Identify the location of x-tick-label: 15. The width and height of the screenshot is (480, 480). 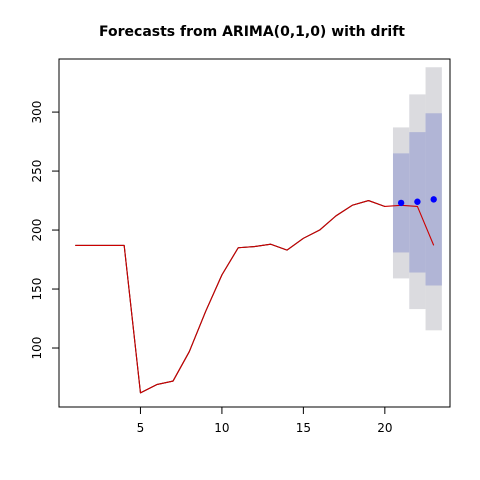
(303, 428).